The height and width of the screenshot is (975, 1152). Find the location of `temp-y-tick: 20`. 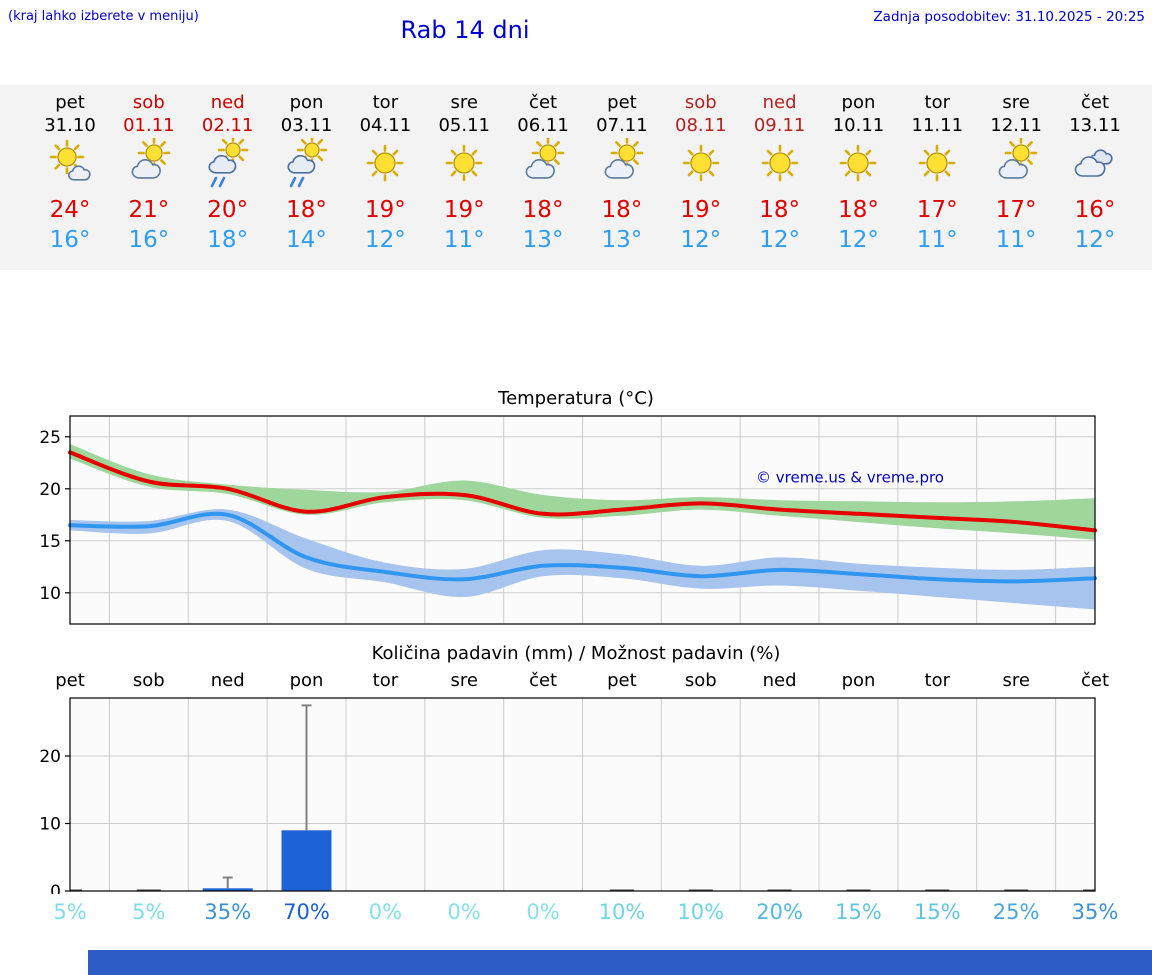

temp-y-tick: 20 is located at coordinates (50, 490).